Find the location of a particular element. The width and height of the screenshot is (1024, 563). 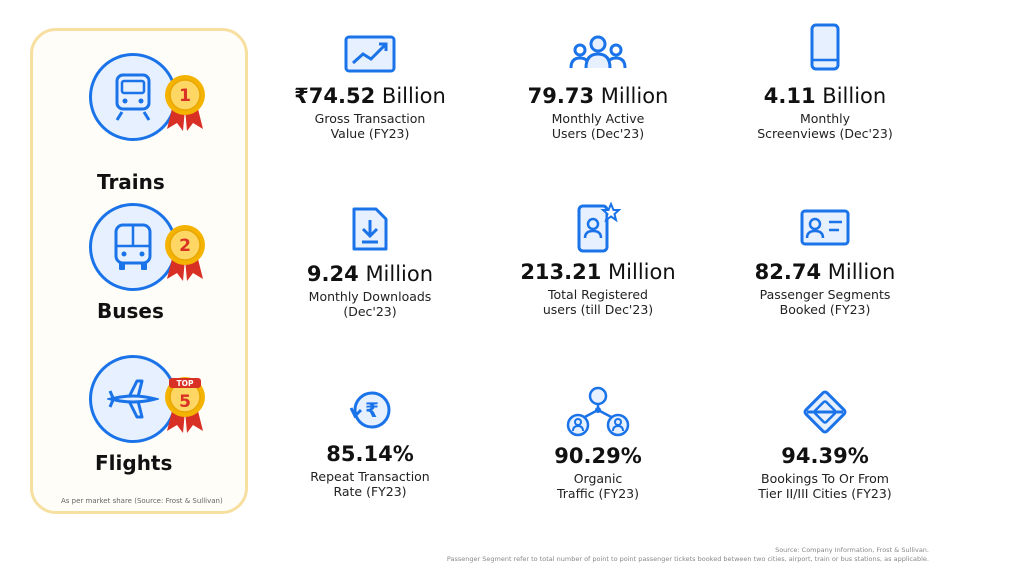

stat-repeat-rate: ₹ 85.14% Repeat Transaction Rate (FY23) is located at coordinates (370, 444).